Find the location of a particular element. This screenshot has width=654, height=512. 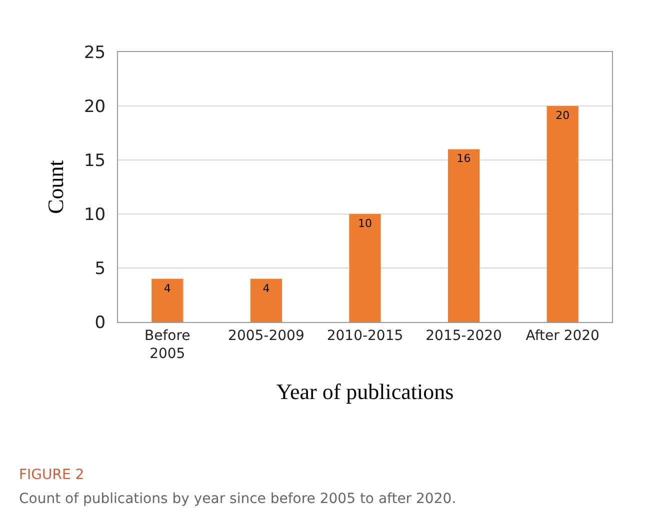

x-tick-label: 2010-2015 is located at coordinates (365, 336).